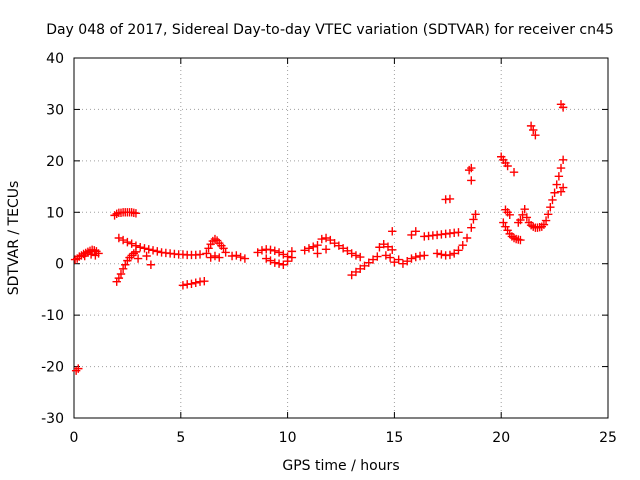 This screenshot has width=640, height=480. I want to click on y-tick-label: -10, so click(52, 316).